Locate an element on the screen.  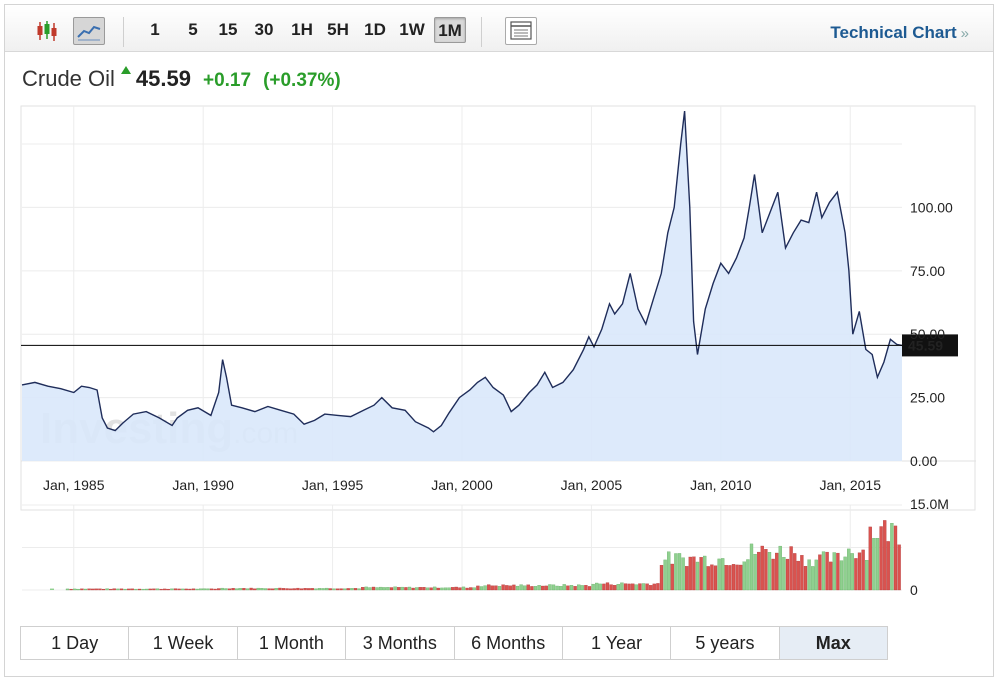
interval-1h: 1H is located at coordinates (302, 29).